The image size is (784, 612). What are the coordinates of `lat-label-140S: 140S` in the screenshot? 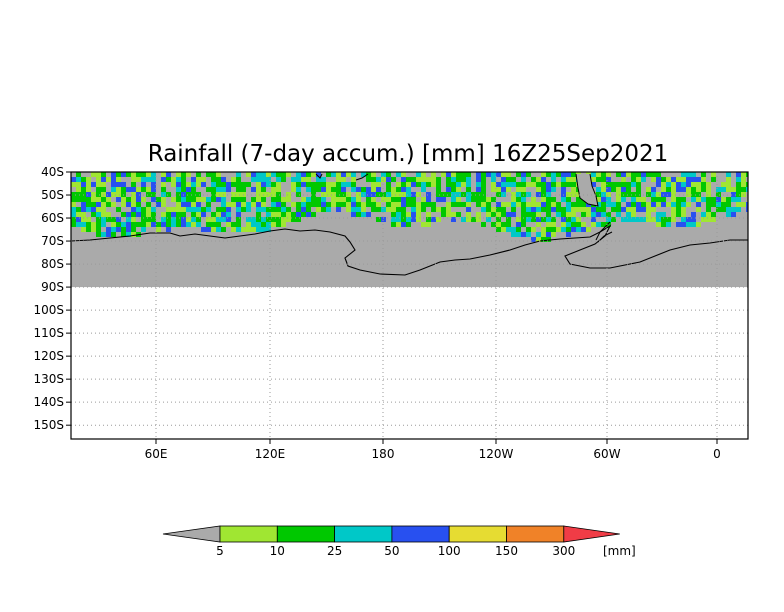 It's located at (48, 402).